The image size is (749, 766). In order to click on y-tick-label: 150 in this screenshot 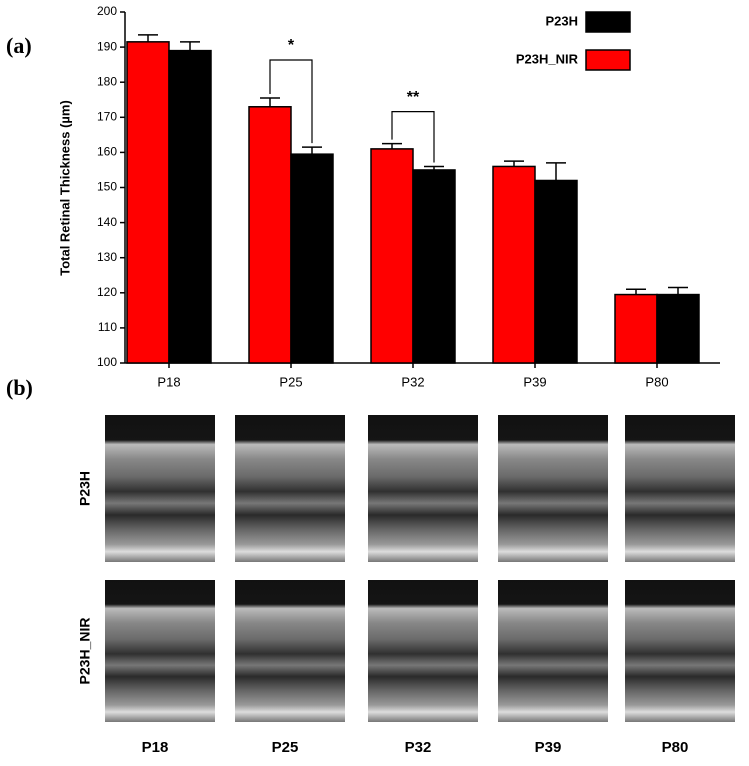, I will do `click(107, 187)`.